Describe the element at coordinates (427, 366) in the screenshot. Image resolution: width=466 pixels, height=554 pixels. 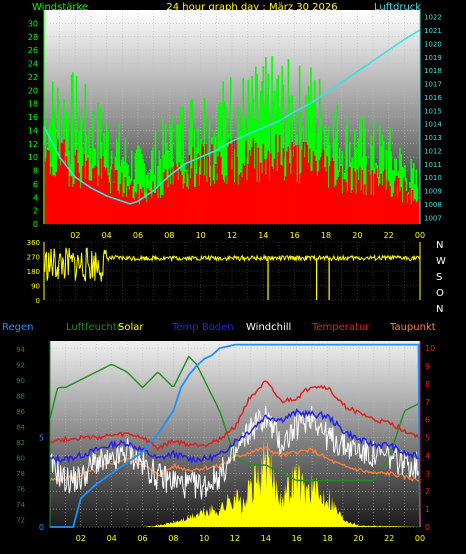
I see `temperature-tick-label: 9` at that location.